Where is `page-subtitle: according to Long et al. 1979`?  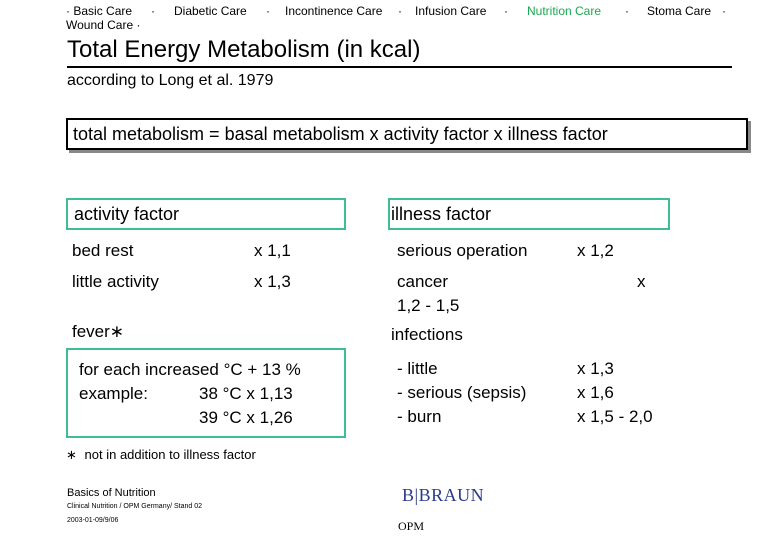 page-subtitle: according to Long et al. 1979 is located at coordinates (170, 80).